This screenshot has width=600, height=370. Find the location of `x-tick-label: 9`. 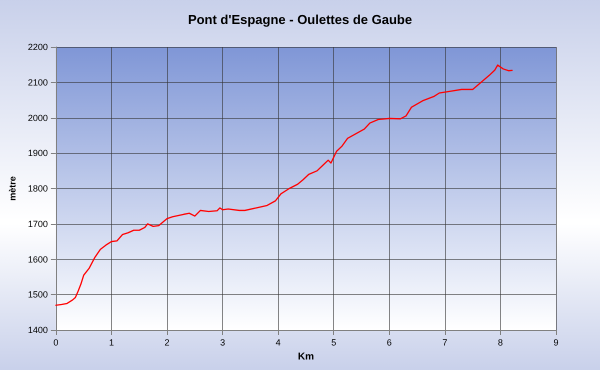

x-tick-label: 9 is located at coordinates (556, 343).